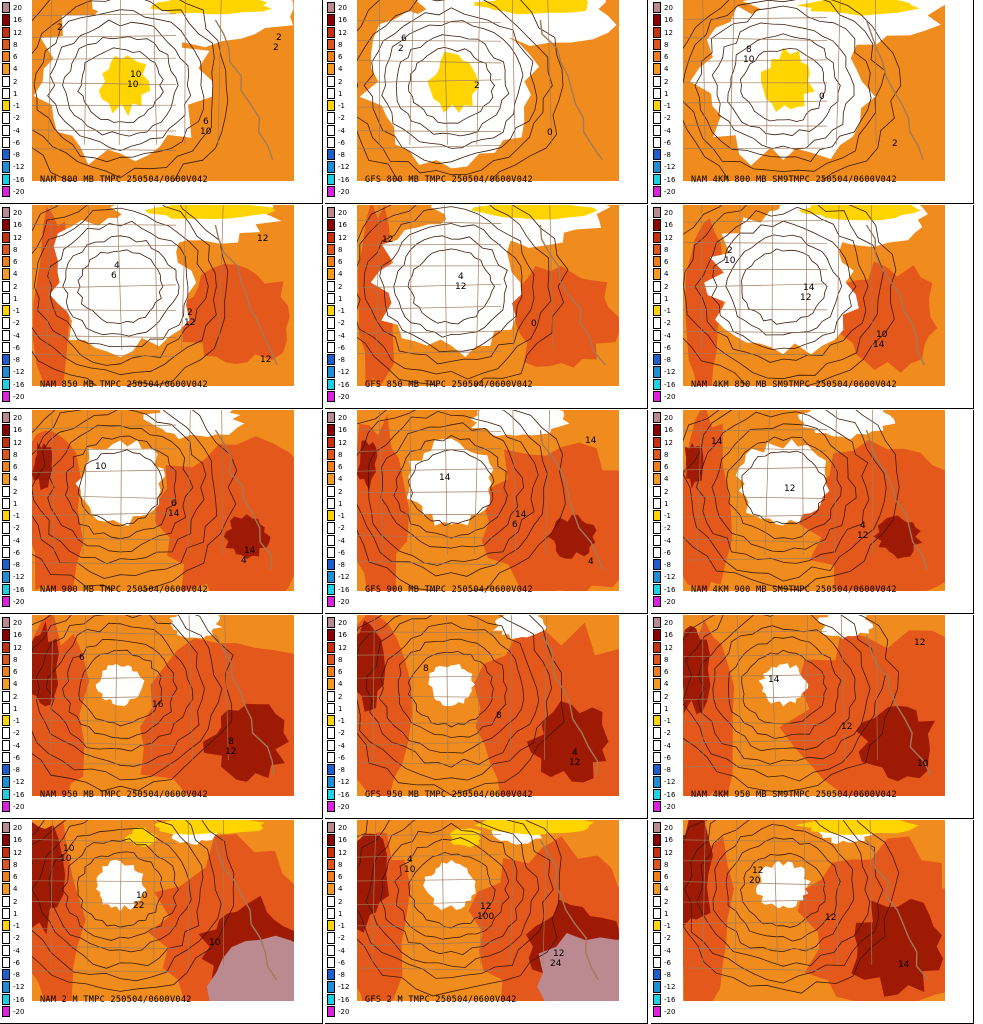 This screenshot has height=1024, width=983. I want to click on contour-label: 14, so click(521, 515).